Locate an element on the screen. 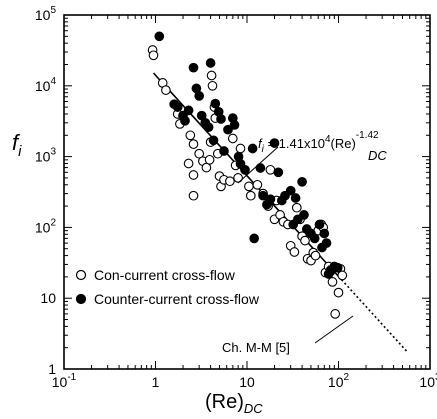 The width and height of the screenshot is (437, 419). legend-label-countercurrent: Counter-current cross-flow is located at coordinates (177, 299).